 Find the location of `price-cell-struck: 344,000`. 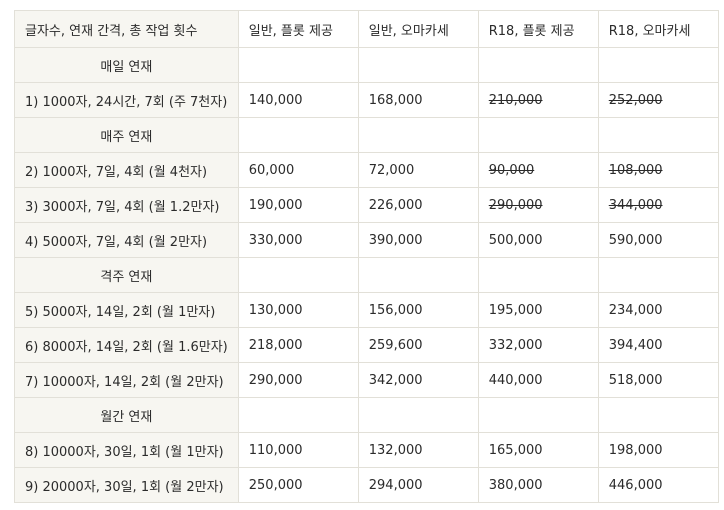

price-cell-struck: 344,000 is located at coordinates (658, 205).